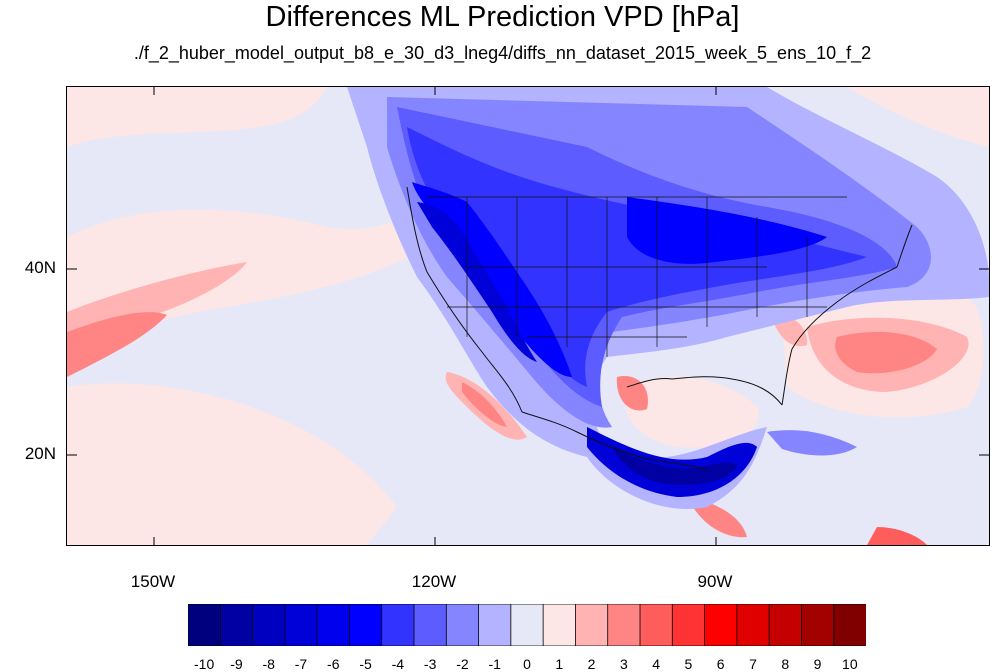 The width and height of the screenshot is (1005, 672). Describe the element at coordinates (897, 536) in the screenshot. I see `far-southeast-red` at that location.